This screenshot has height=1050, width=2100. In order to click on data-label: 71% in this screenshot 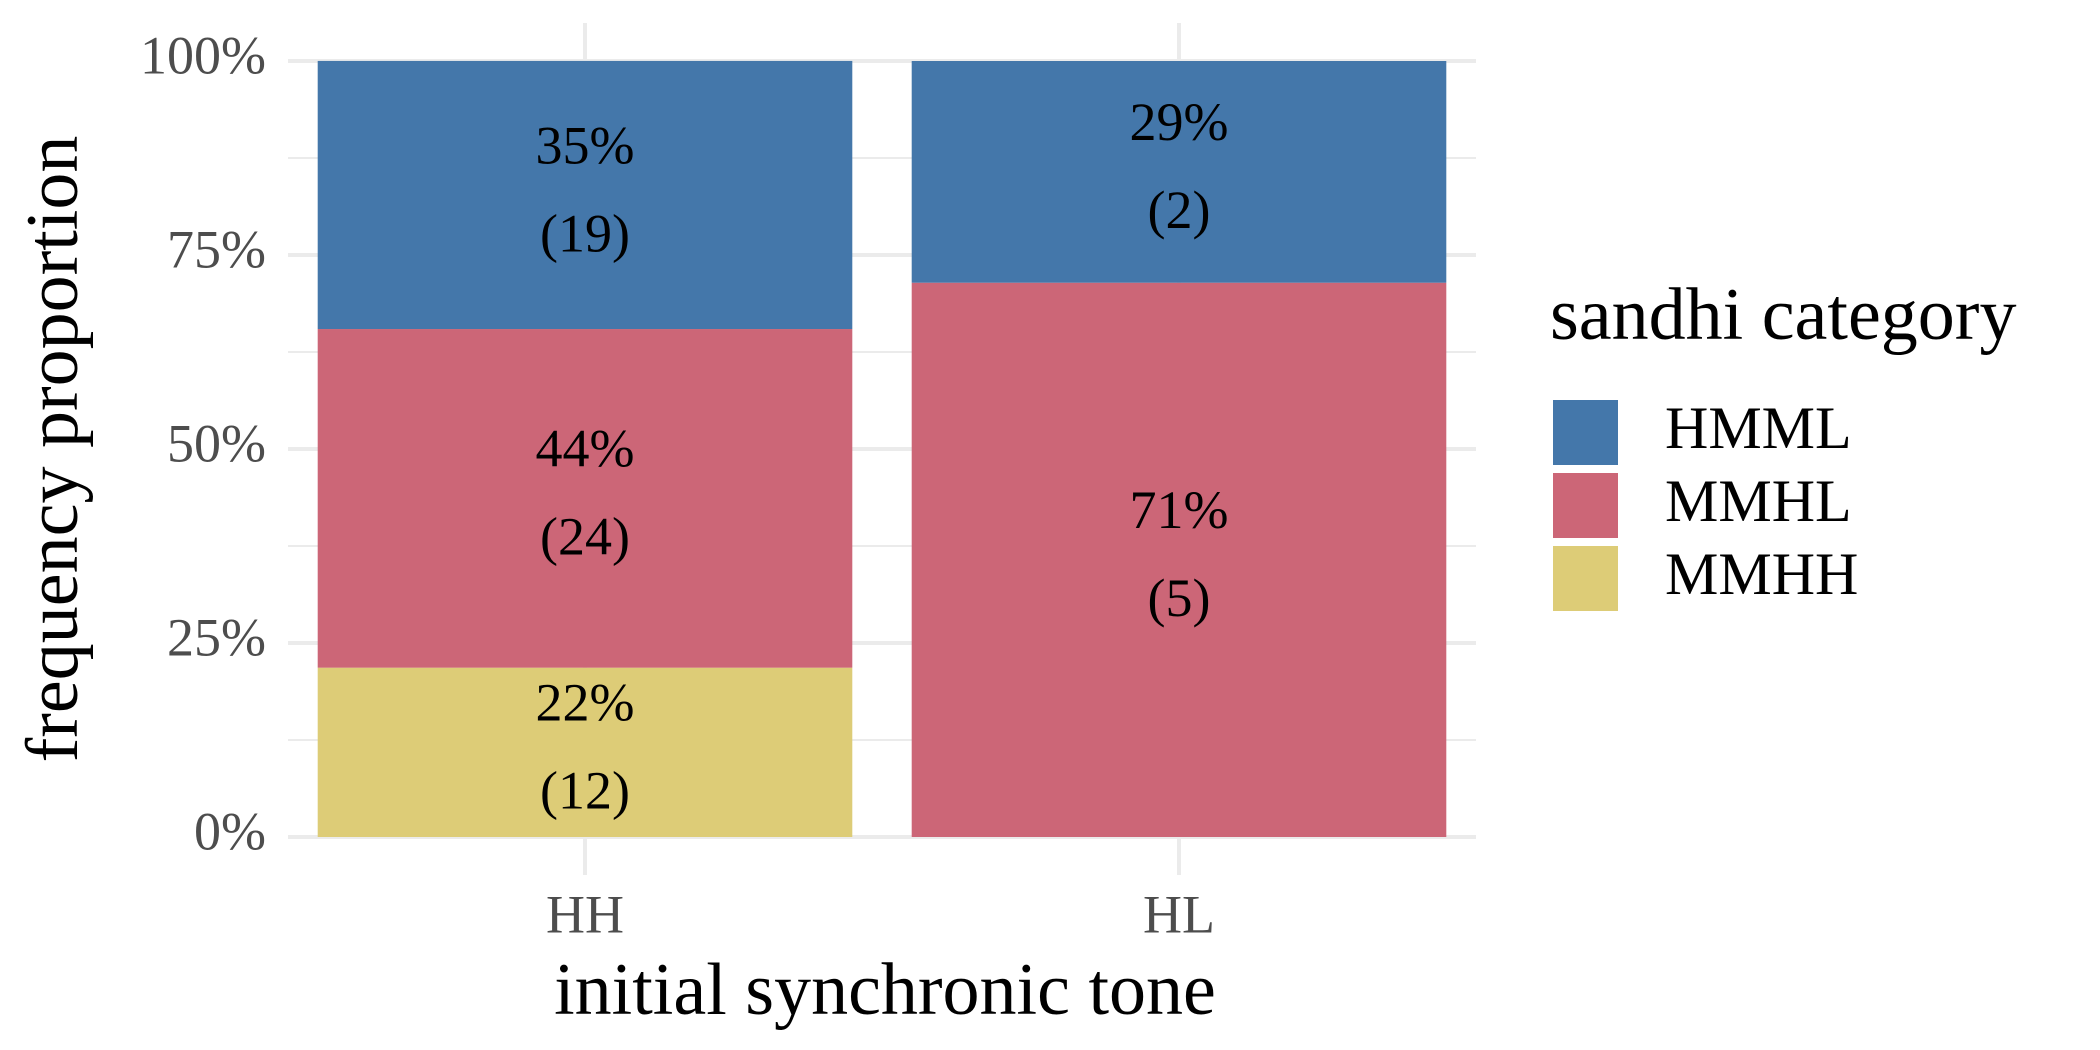, I will do `click(1179, 510)`.